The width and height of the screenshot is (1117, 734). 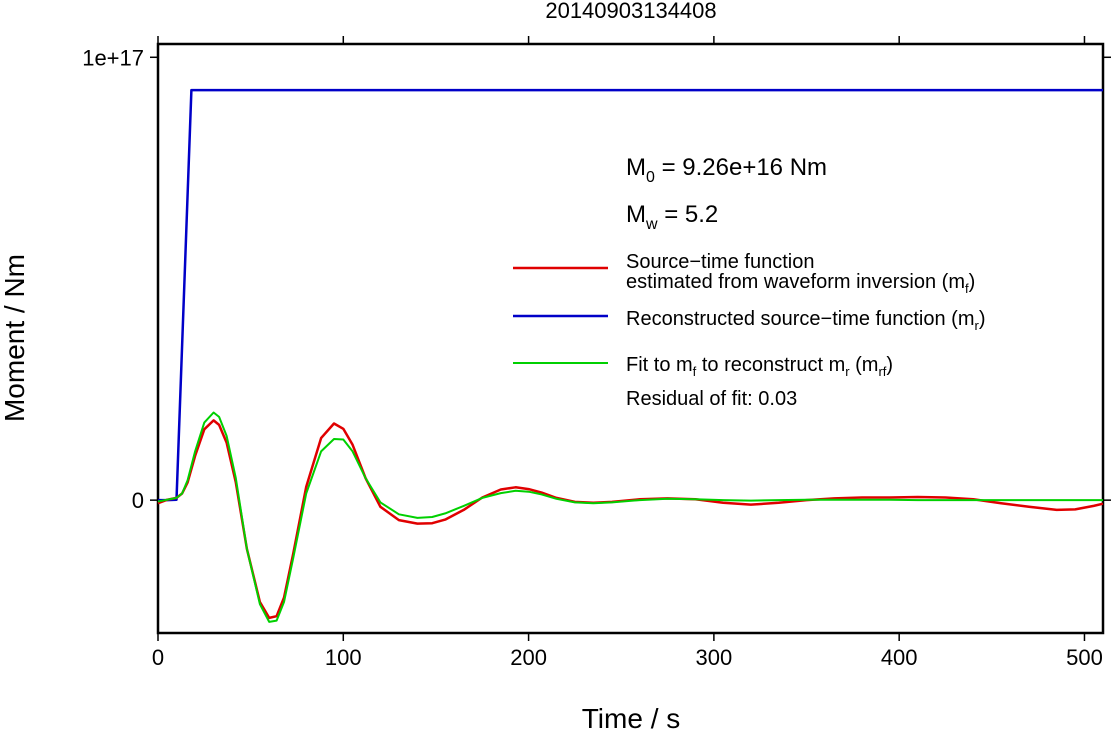 What do you see at coordinates (528, 657) in the screenshot?
I see `x-tick-label-200: 200` at bounding box center [528, 657].